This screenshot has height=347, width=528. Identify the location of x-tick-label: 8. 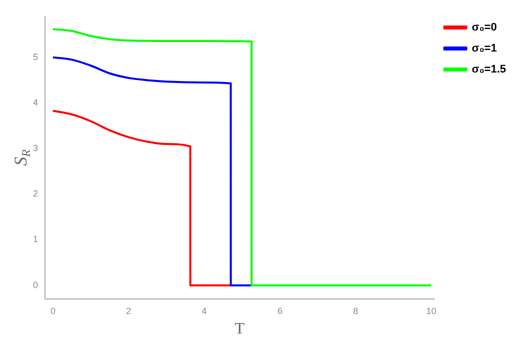
(355, 311).